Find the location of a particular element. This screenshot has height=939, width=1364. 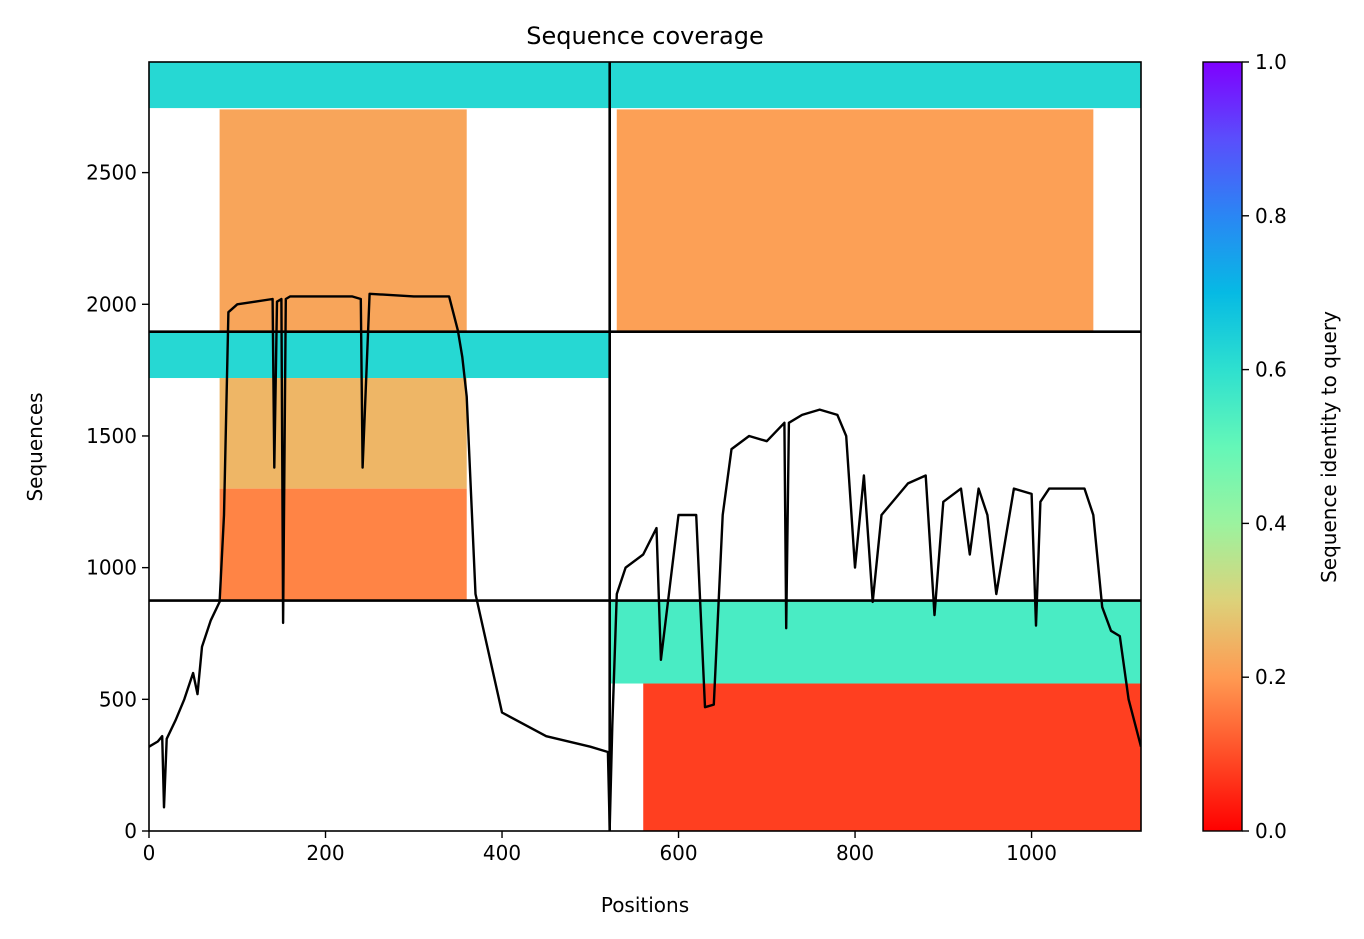

x-axis-ticks: 0 200 400 600 800 1000 is located at coordinates (600, 848).